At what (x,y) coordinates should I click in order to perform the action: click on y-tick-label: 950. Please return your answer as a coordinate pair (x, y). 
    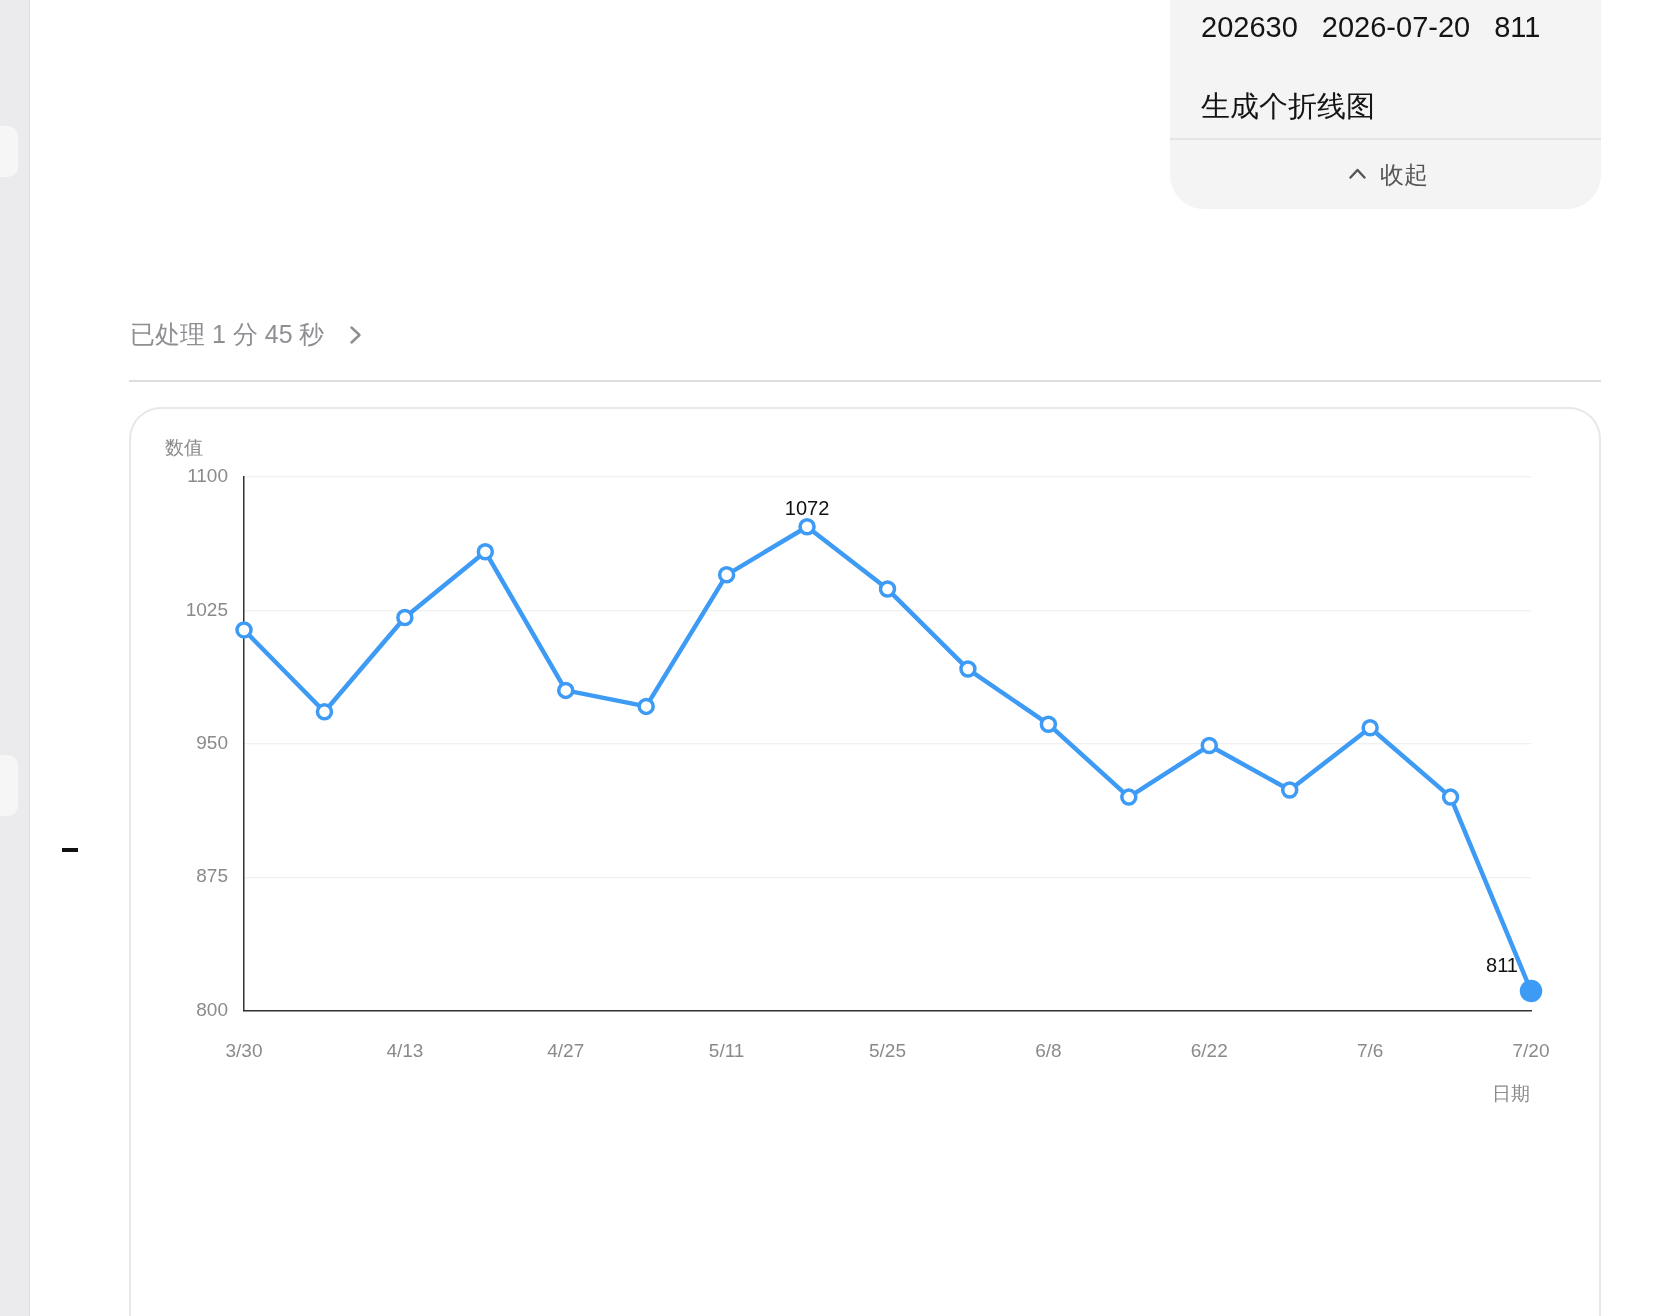
    Looking at the image, I should click on (212, 742).